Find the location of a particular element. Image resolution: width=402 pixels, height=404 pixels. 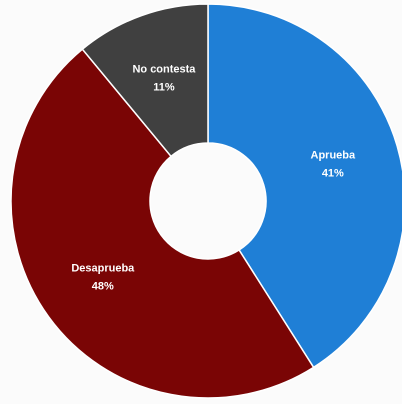

slice-label: Desaprueba is located at coordinates (103, 268).